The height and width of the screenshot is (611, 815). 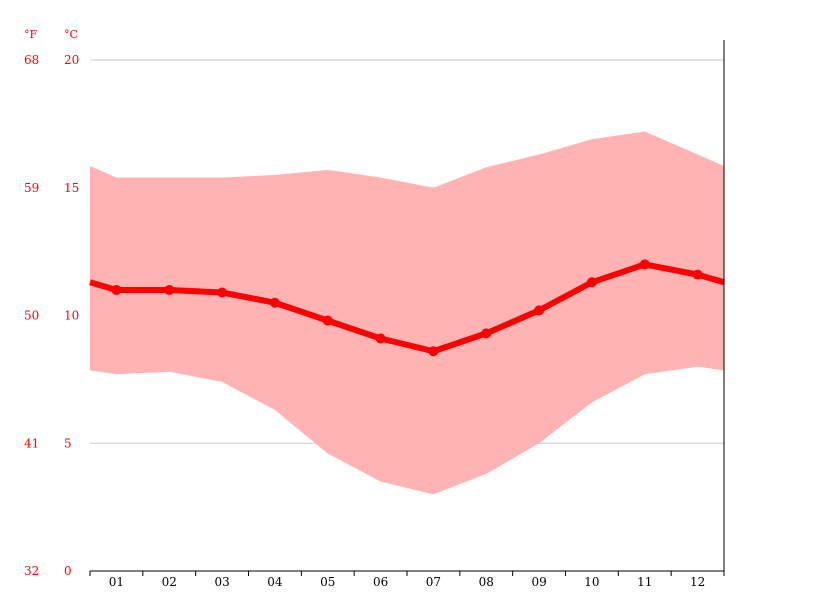 What do you see at coordinates (327, 582) in the screenshot?
I see `x-tick-label: 05` at bounding box center [327, 582].